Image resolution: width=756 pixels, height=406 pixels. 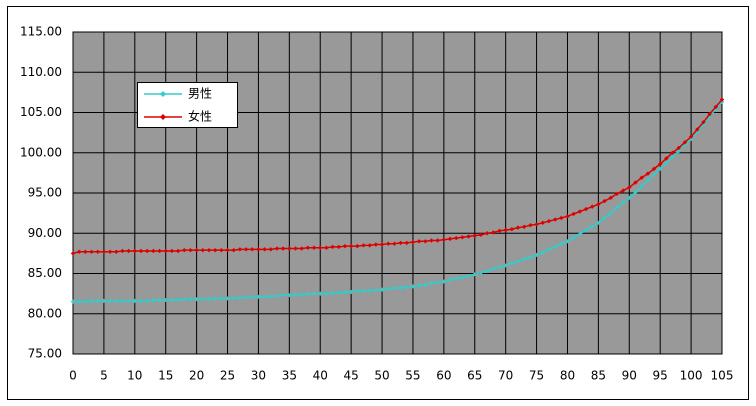 I want to click on x-tick-label: 100, so click(x=691, y=376).